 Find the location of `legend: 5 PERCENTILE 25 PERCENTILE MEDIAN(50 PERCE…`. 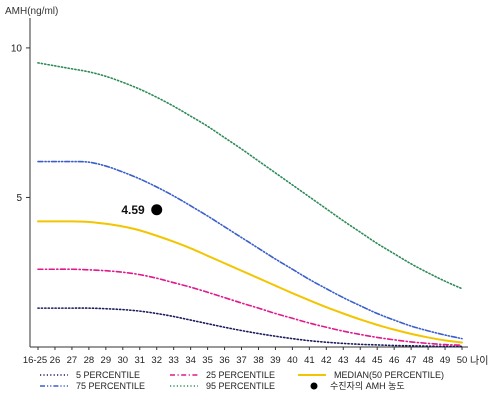

legend: 5 PERCENTILE 25 PERCENTILE MEDIAN(50 PERCE… is located at coordinates (242, 380).